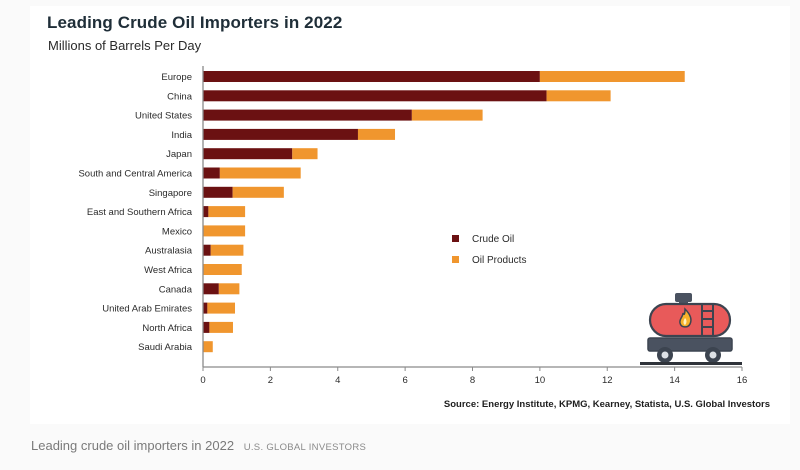 This screenshot has width=800, height=470. Describe the element at coordinates (742, 380) in the screenshot. I see `x-tick-label: 16` at that location.